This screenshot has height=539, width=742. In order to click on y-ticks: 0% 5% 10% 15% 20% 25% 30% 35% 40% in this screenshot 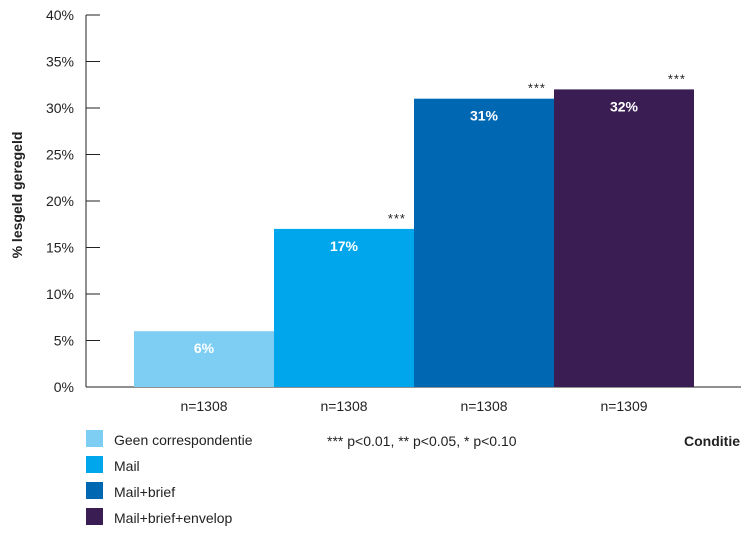, I will do `click(73, 201)`.